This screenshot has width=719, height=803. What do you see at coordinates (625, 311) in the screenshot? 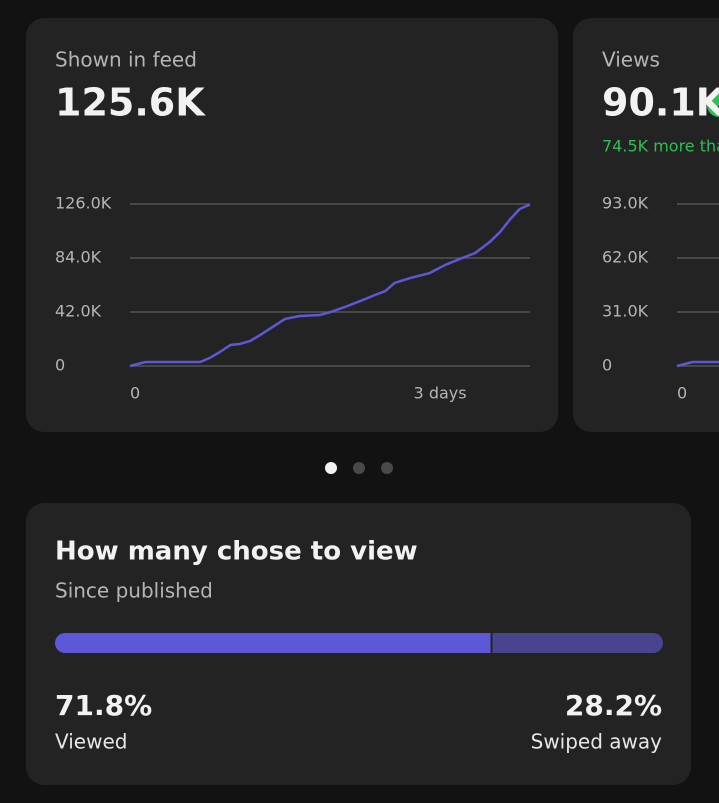
I see `y-tick-label: 31.0K` at bounding box center [625, 311].